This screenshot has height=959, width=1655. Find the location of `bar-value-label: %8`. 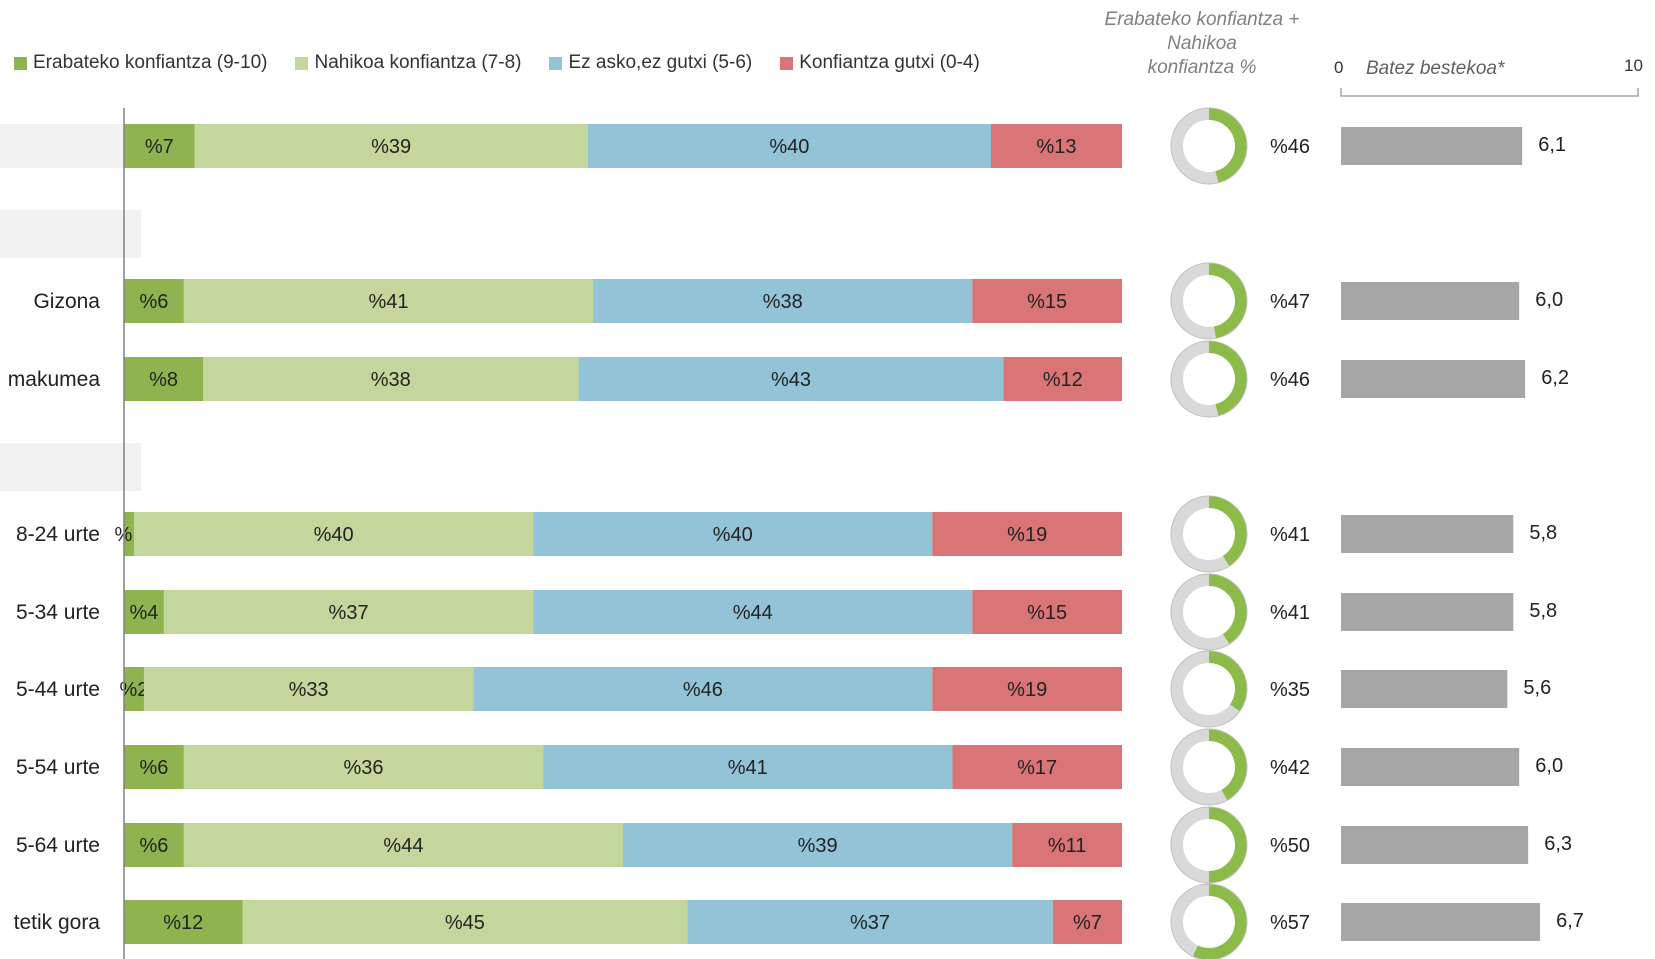

bar-value-label: %8 is located at coordinates (163, 380).